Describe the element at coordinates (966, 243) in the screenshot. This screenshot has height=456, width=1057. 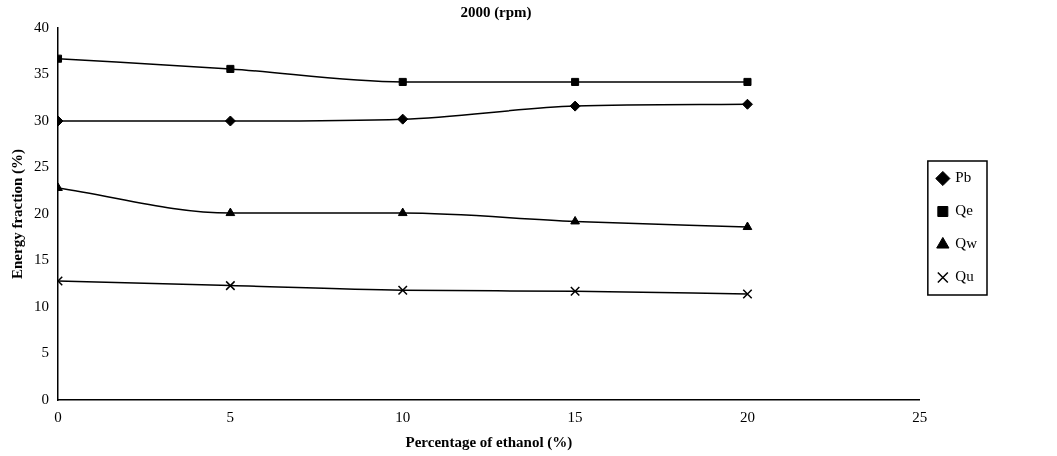
I see `legend-label: Qw` at that location.